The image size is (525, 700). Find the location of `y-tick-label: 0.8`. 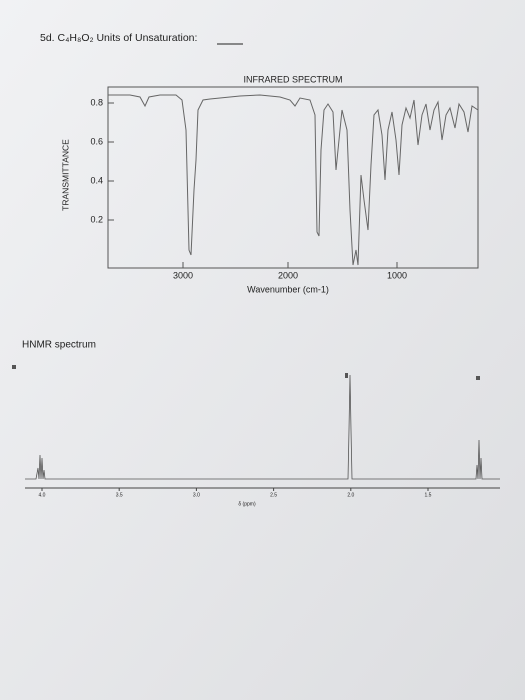

y-tick-label: 0.8 is located at coordinates (96, 102).